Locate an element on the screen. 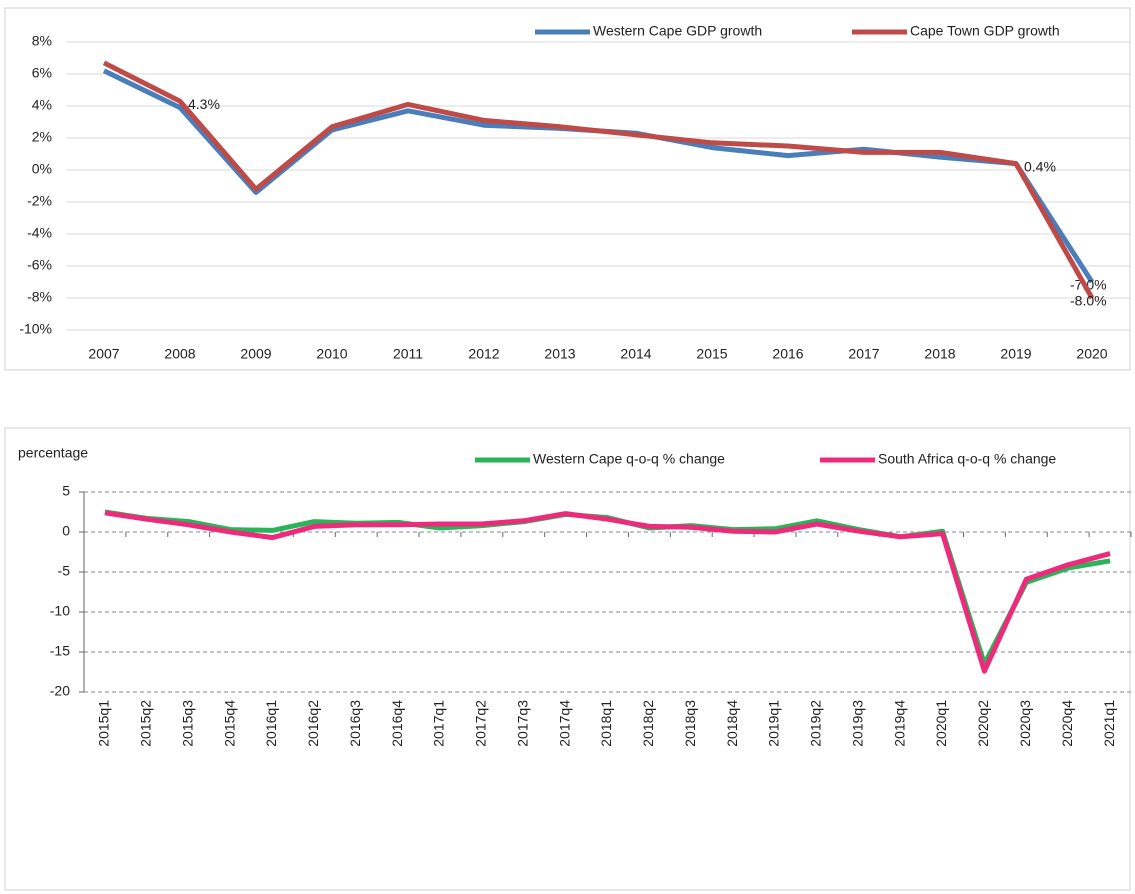  x-tick-label: 2019q3 is located at coordinates (857, 723).